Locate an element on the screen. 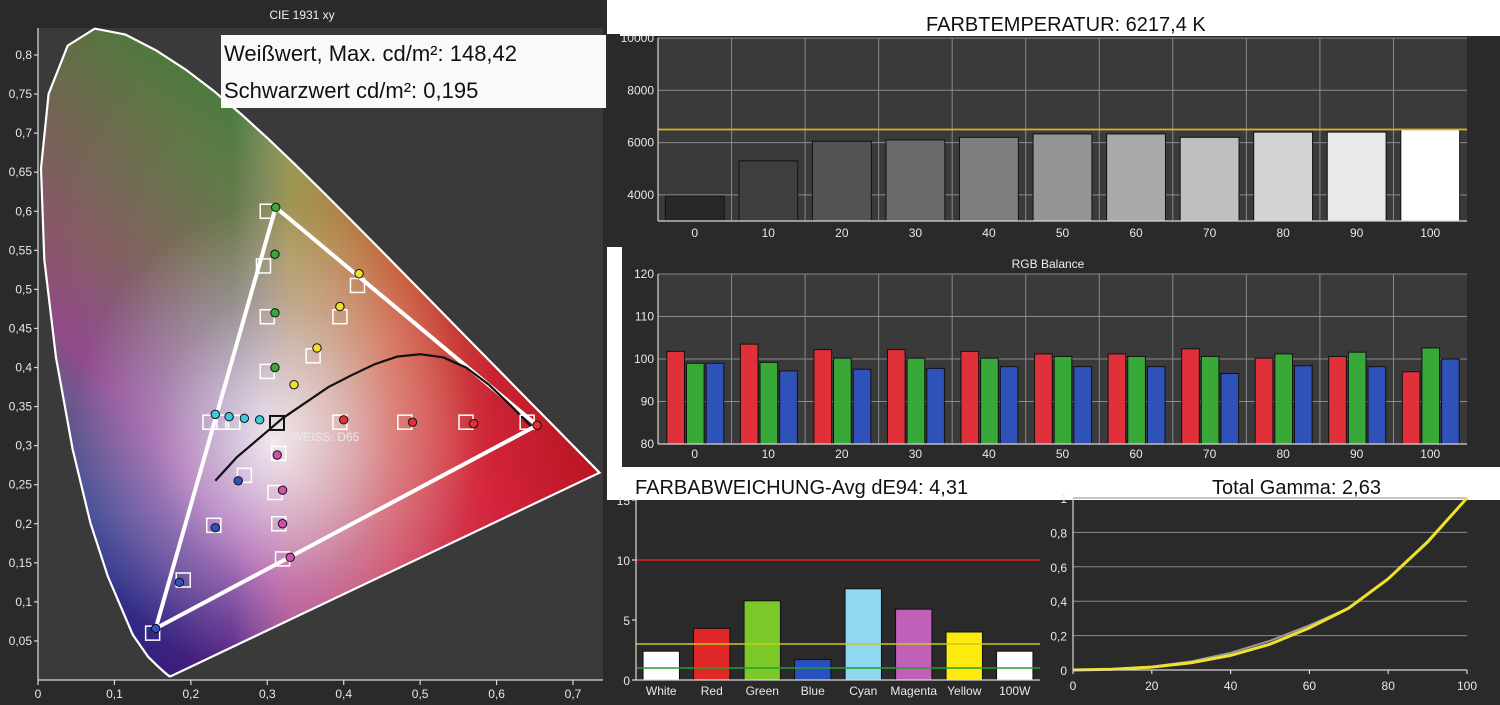  cie-x-tick-label: 0,1 is located at coordinates (114, 694).